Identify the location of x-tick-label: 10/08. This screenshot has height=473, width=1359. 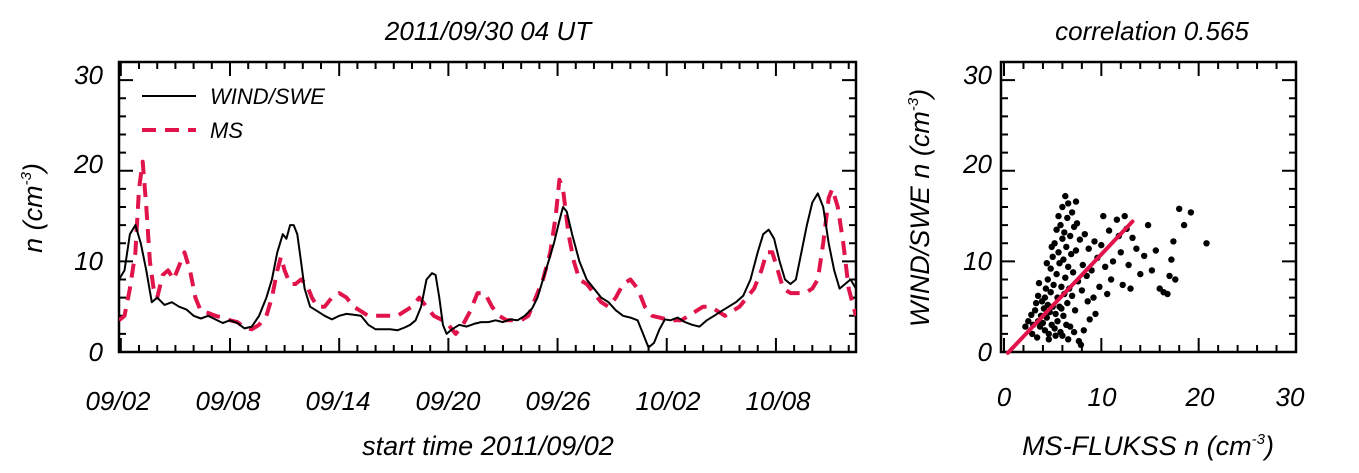
(778, 401).